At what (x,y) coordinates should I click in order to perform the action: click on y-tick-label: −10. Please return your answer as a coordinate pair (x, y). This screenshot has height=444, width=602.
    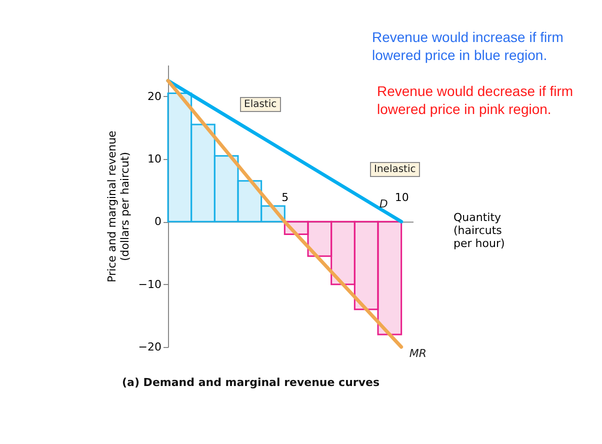
    Looking at the image, I should click on (150, 284).